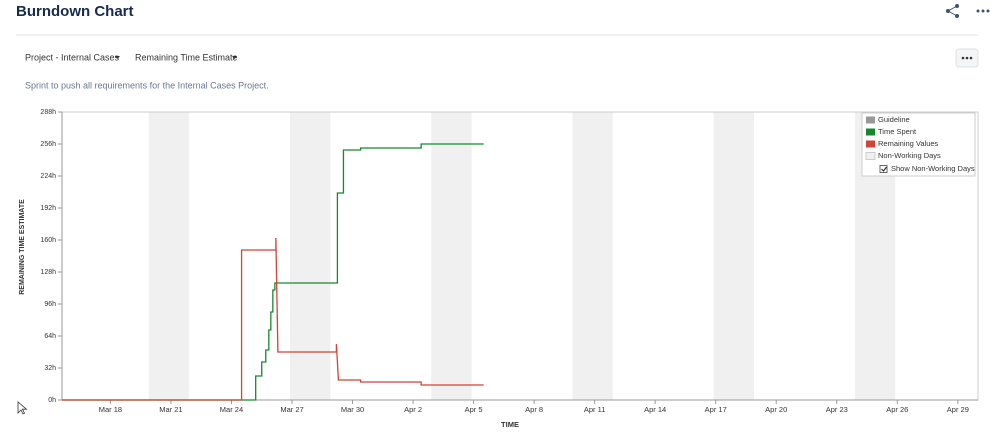 The image size is (998, 436). Describe the element at coordinates (75, 11) in the screenshot. I see `page-title: Burndown Chart` at that location.